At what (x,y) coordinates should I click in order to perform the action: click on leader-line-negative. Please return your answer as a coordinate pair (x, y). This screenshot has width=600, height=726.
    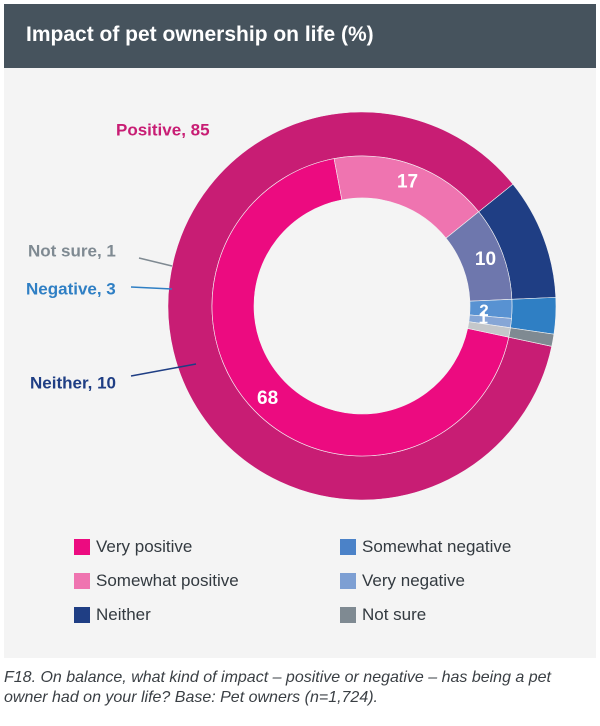
    Looking at the image, I should click on (151, 288).